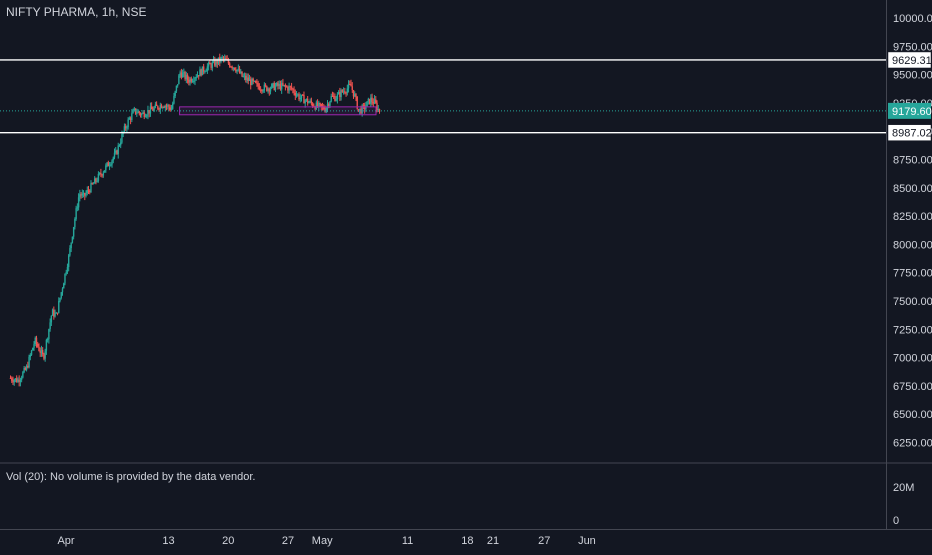 The image size is (932, 555). Describe the element at coordinates (912, 161) in the screenshot. I see `y-tick-label: 8750.00` at that location.